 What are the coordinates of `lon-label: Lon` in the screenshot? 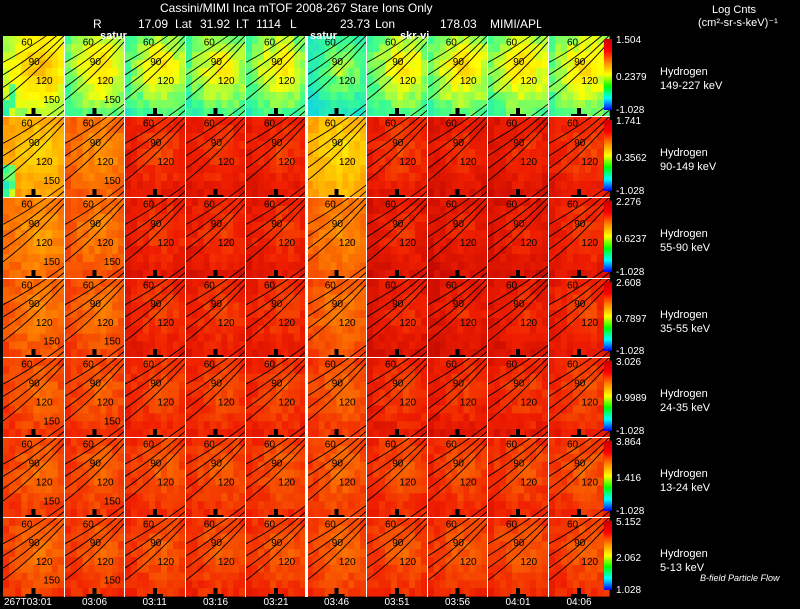 It's located at (385, 24).